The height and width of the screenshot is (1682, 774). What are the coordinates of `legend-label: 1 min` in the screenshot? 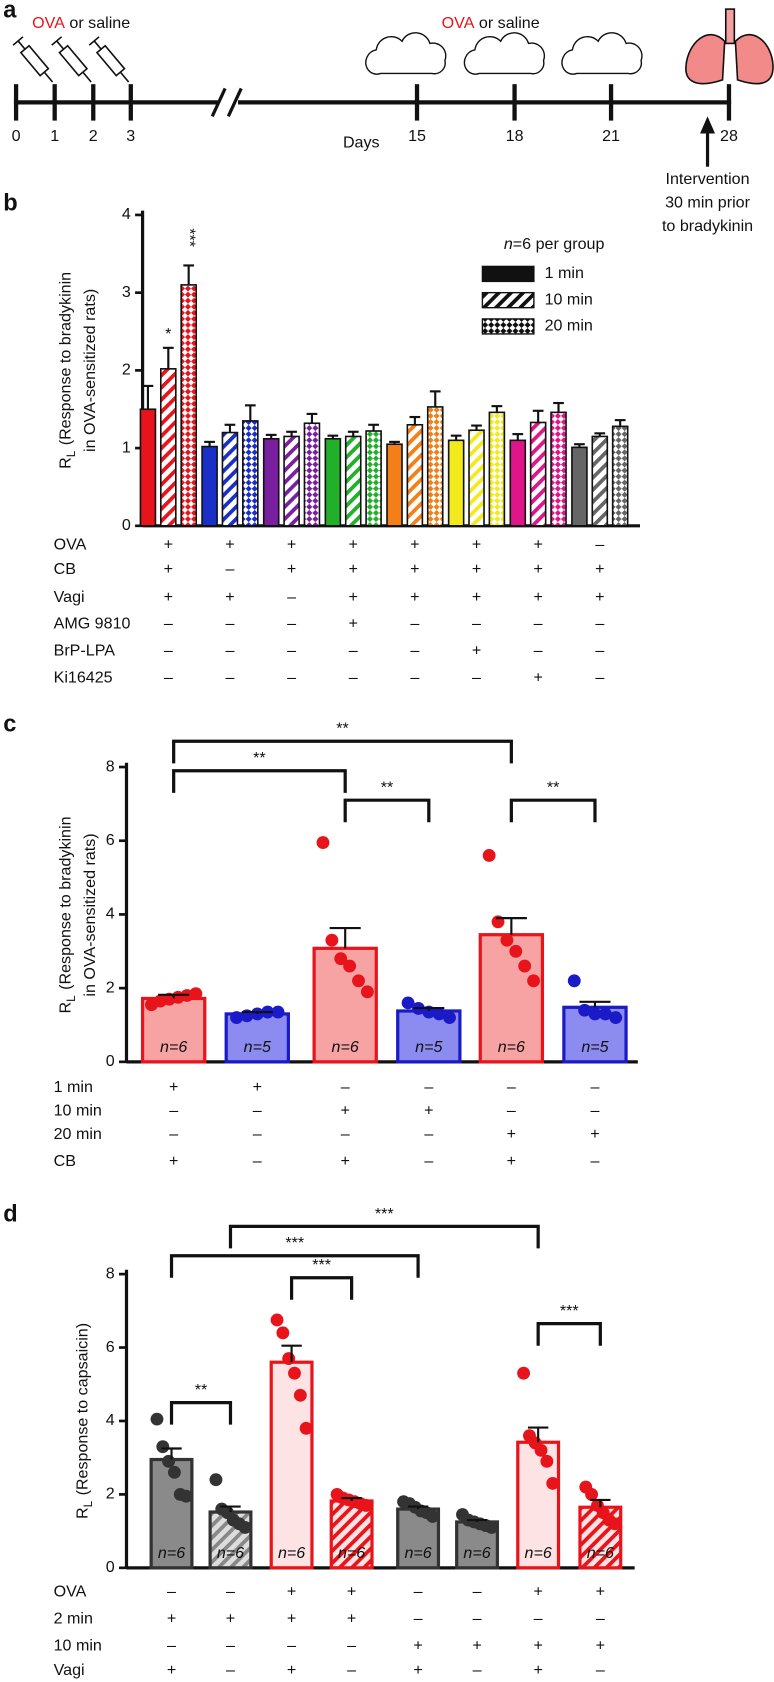 It's located at (564, 273).